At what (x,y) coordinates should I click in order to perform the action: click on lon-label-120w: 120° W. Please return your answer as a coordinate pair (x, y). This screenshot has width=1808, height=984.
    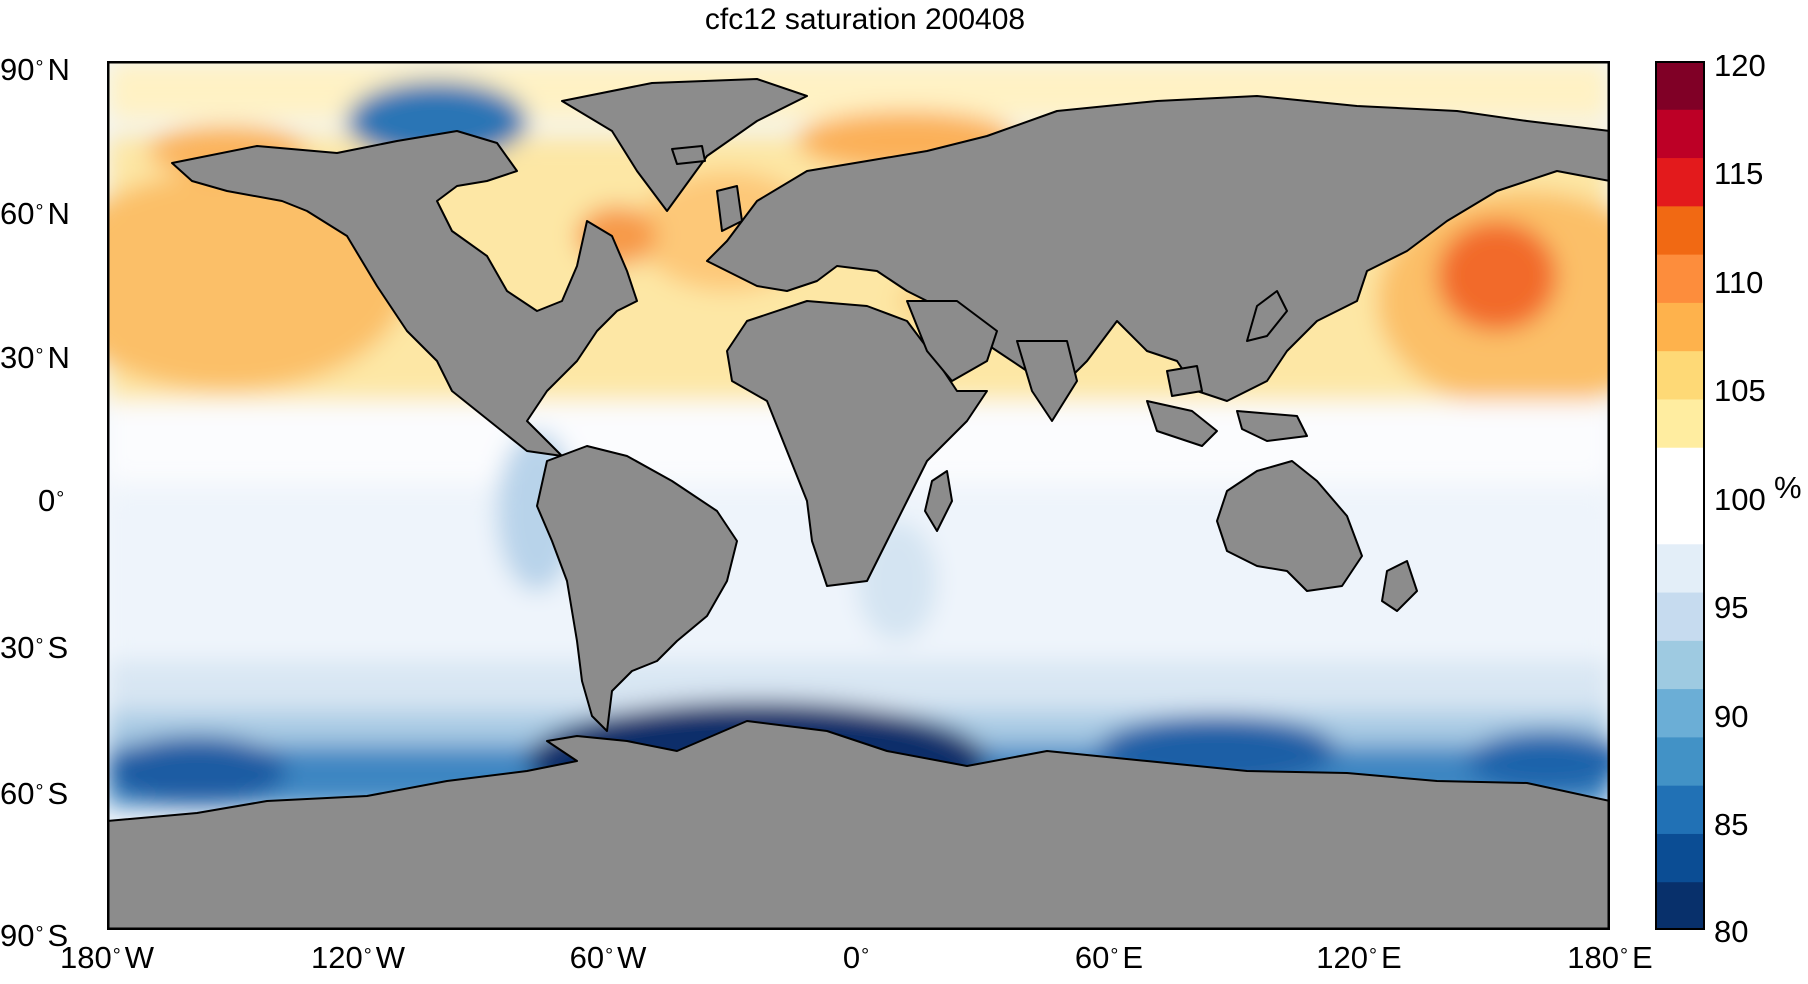
    Looking at the image, I should click on (358, 957).